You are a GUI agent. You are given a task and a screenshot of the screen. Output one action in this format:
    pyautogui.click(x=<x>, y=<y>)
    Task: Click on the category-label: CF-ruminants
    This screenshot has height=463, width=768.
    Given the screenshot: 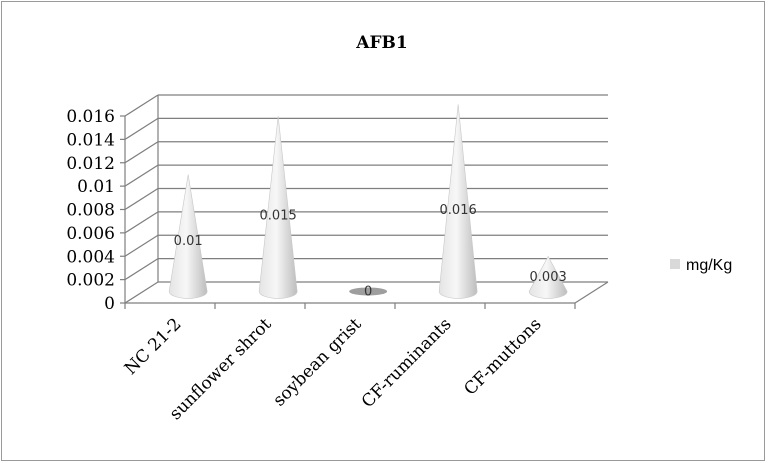 What is the action you would take?
    pyautogui.click(x=407, y=363)
    